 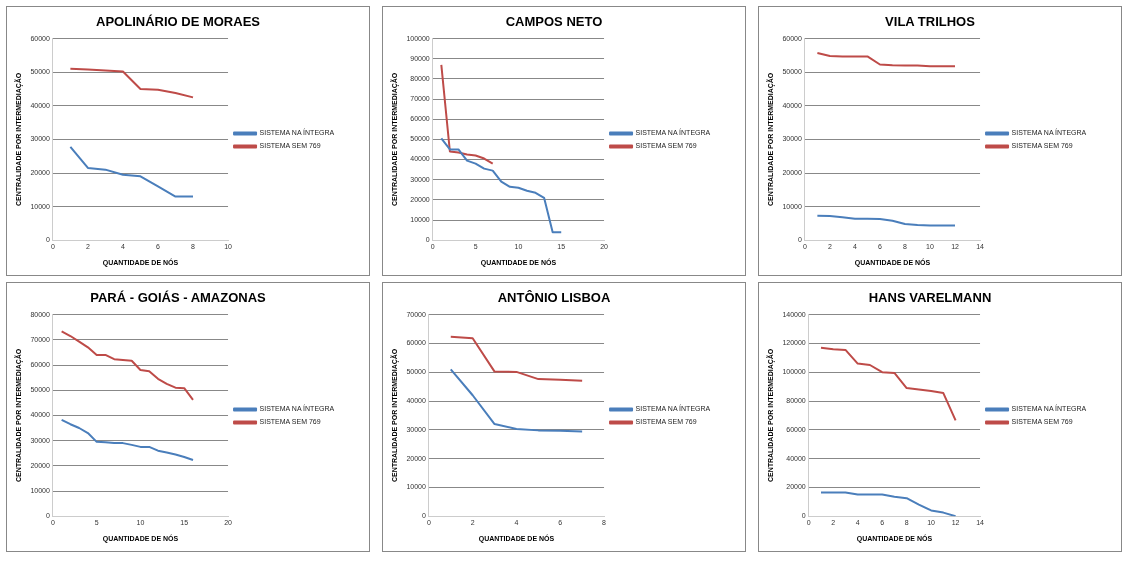 What do you see at coordinates (554, 22) in the screenshot?
I see `chart-title: CAMPOS NETO` at bounding box center [554, 22].